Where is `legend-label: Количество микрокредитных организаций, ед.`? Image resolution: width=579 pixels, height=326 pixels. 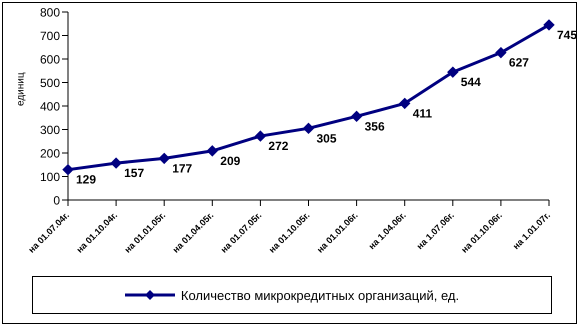 legend-label: Количество микрокредитных организаций, ед. is located at coordinates (320, 295).